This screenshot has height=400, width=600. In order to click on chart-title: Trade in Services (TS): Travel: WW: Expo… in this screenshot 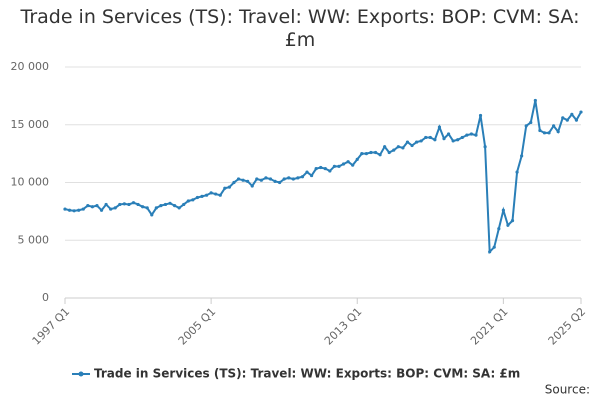, I will do `click(300, 28)`.